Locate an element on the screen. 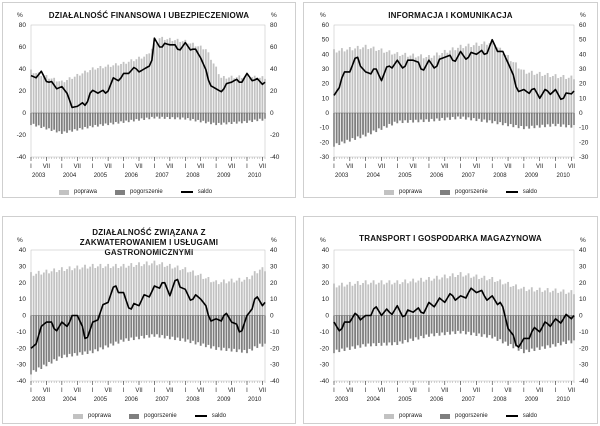 The height and width of the screenshot is (426, 600). y-tick-label-right: 30 is located at coordinates (583, 69).